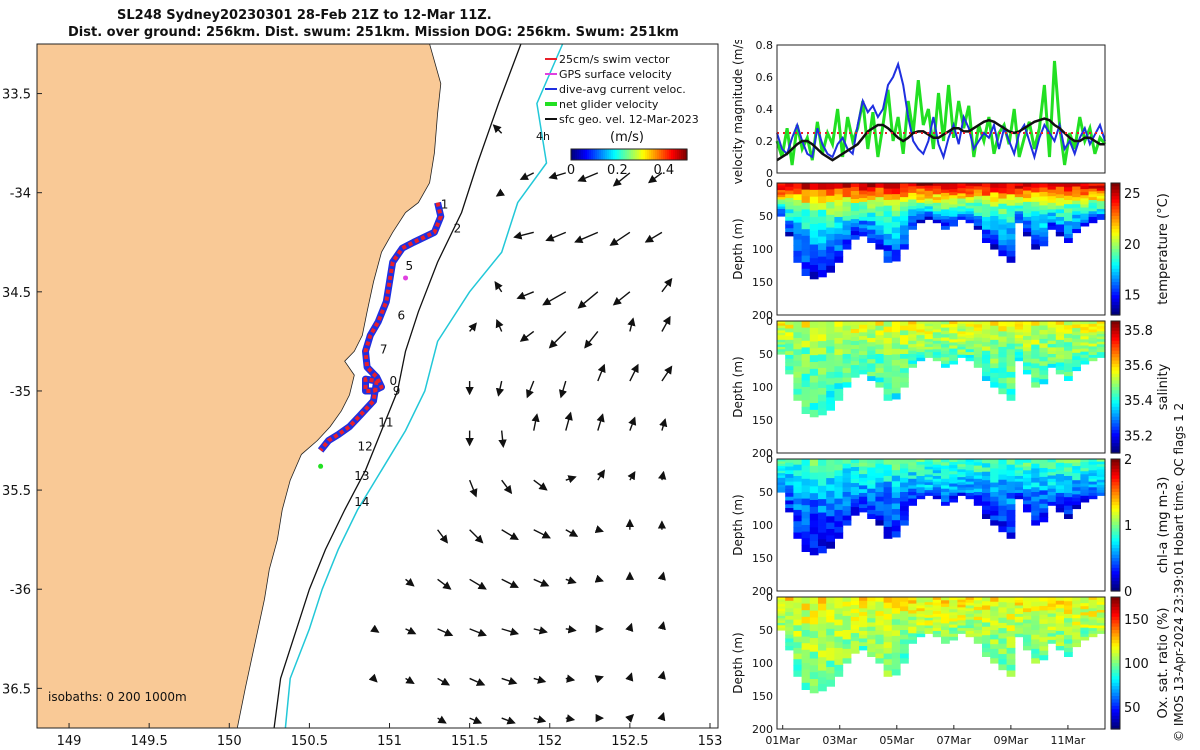 Image resolution: width=1200 pixels, height=750 pixels. Describe the element at coordinates (738, 386) in the screenshot. I see `depth-axis-label: Depth (m)` at that location.